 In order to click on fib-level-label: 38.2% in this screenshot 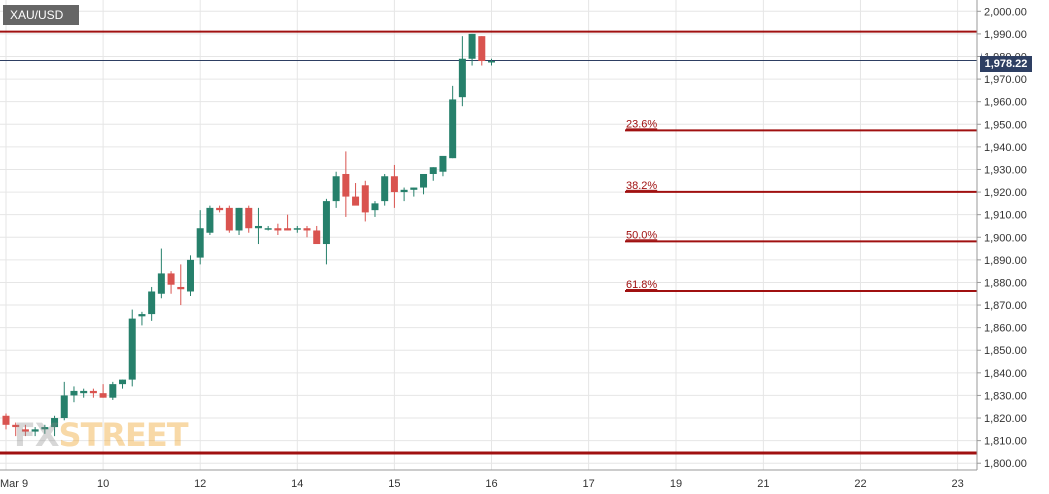, I will do `click(641, 186)`.